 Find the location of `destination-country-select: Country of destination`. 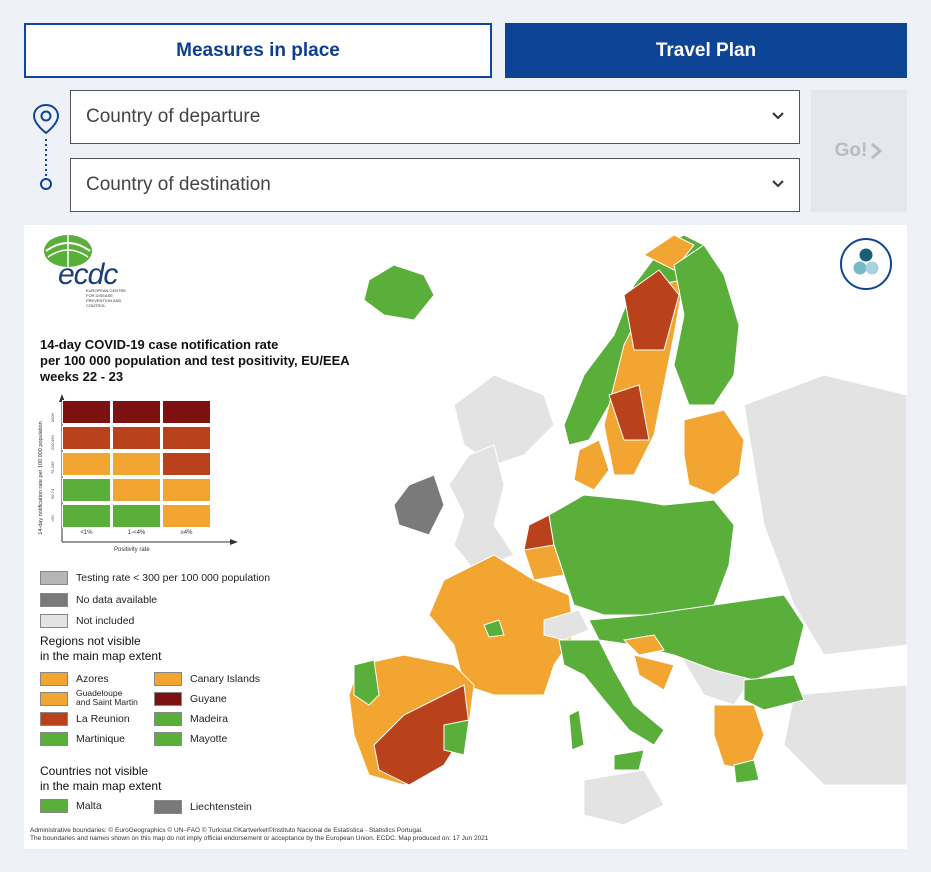

destination-country-select: Country of destination is located at coordinates (435, 185).